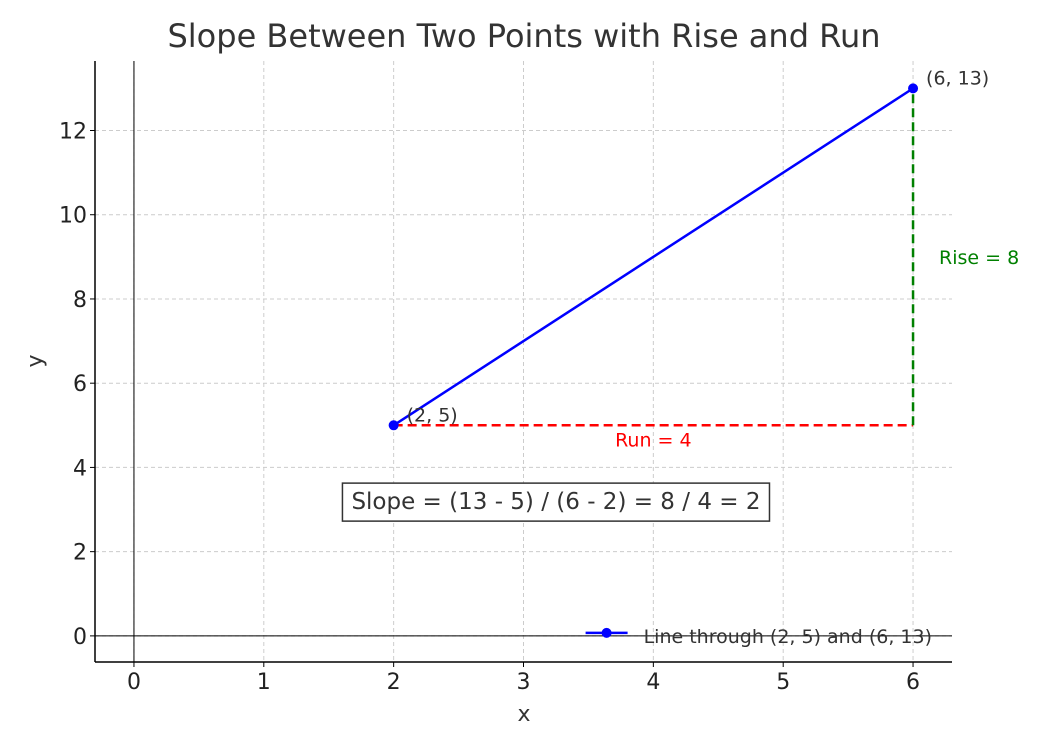 The height and width of the screenshot is (750, 1050). What do you see at coordinates (653, 682) in the screenshot?
I see `x-tick-label: 4` at bounding box center [653, 682].